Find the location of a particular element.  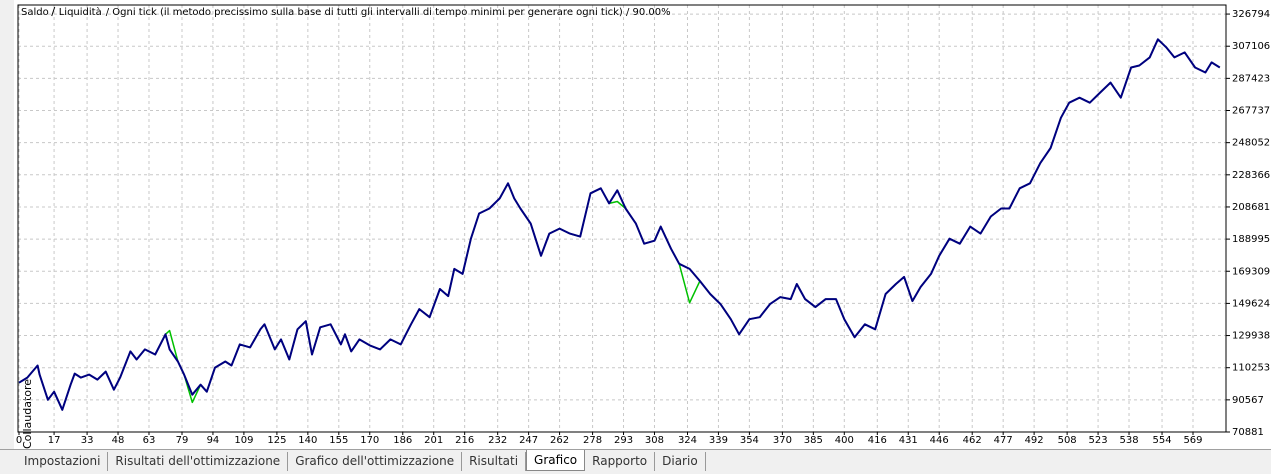

y-tick-label: 188995 is located at coordinates (1251, 239).